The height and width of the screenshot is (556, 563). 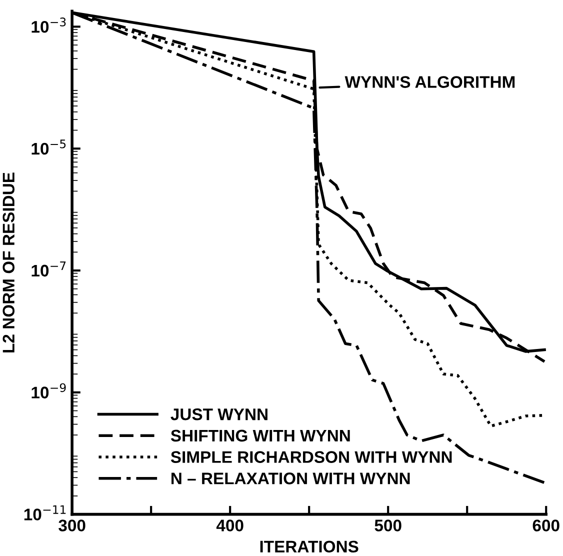 What do you see at coordinates (311, 457) in the screenshot?
I see `legend-label: SIMPLE RICHARDSON WITH WYNN` at bounding box center [311, 457].